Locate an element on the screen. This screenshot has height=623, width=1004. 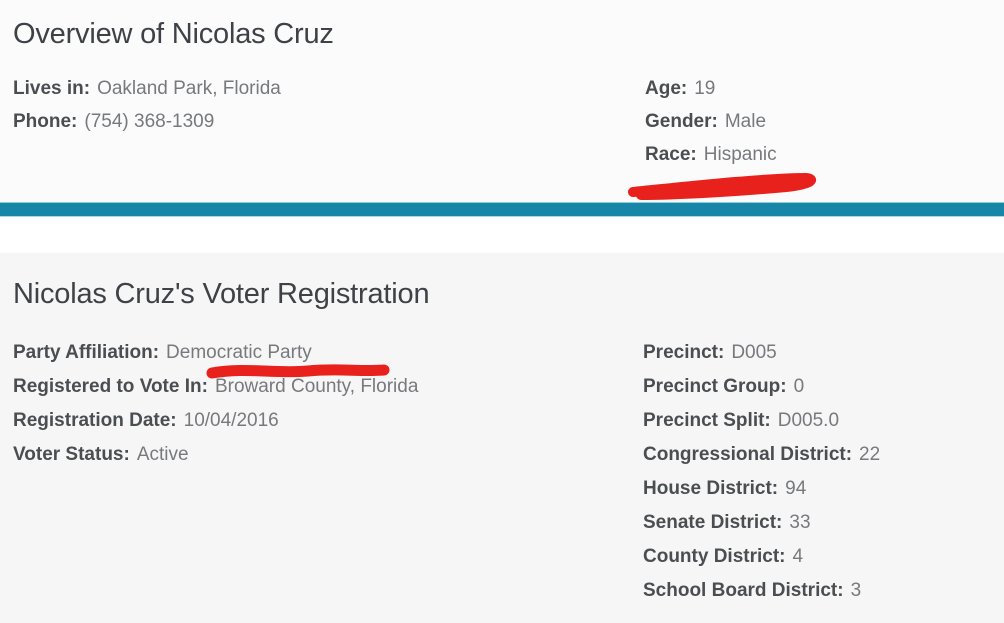
precinct-split-label: Precinct Split: is located at coordinates (707, 420).